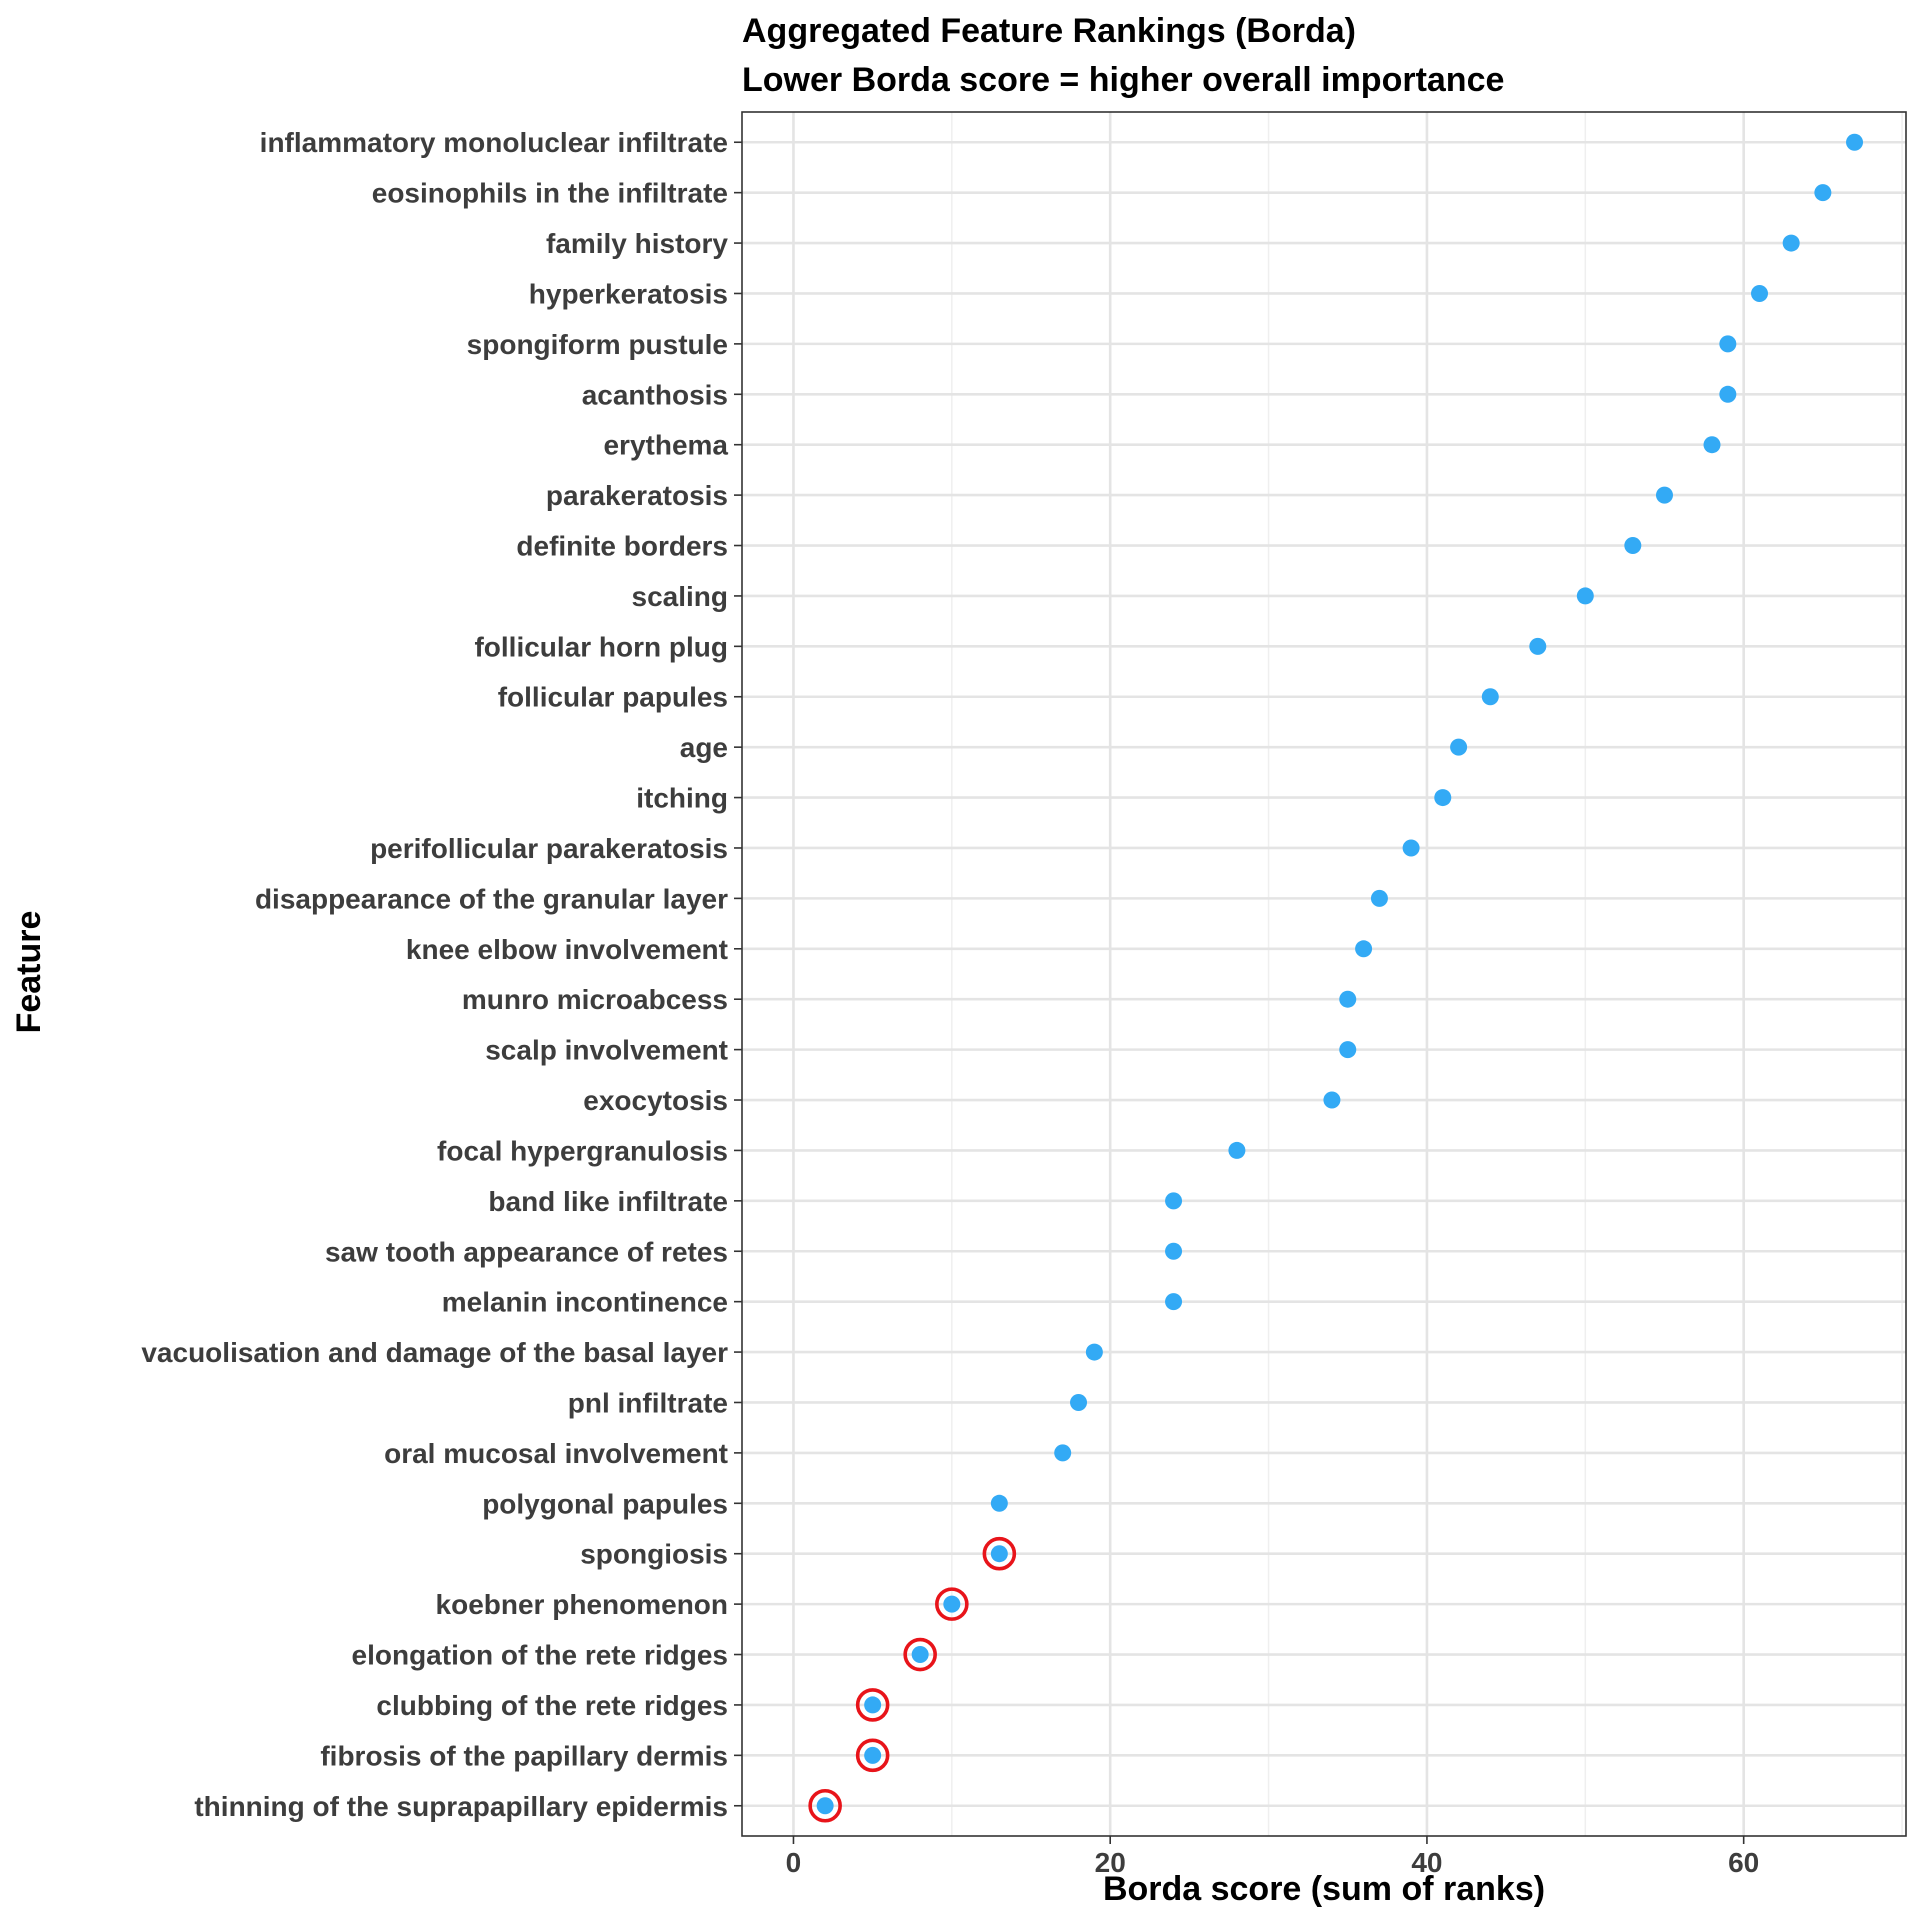 This screenshot has width=1920, height=1920. Describe the element at coordinates (794, 1862) in the screenshot. I see `x-tick-label: 0` at that location.